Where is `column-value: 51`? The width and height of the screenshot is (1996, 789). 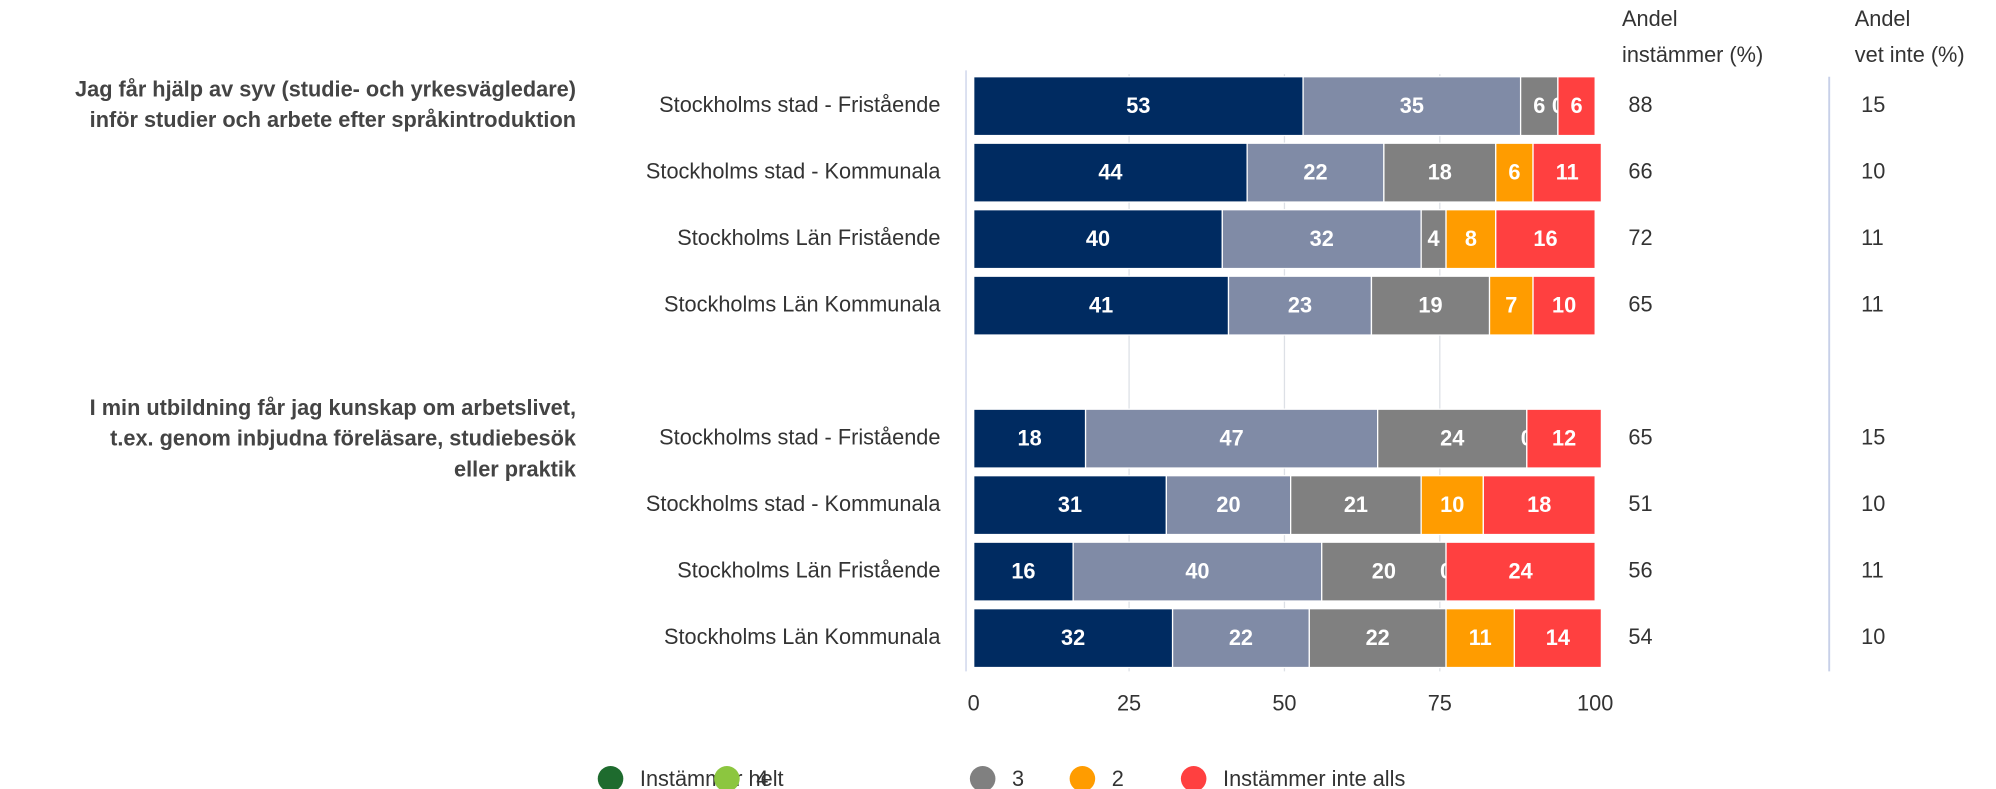 column-value: 51 is located at coordinates (1640, 503).